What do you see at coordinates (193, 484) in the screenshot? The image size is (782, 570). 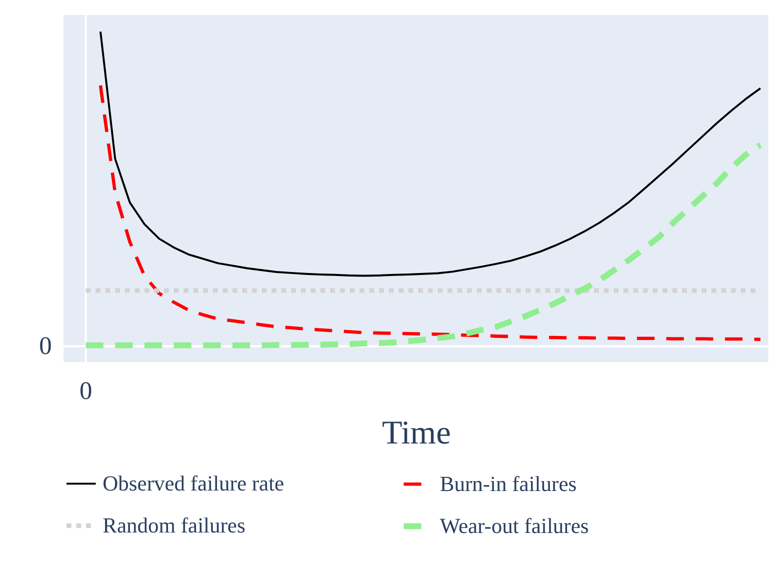 I see `legend-label: Observed failure rate` at bounding box center [193, 484].